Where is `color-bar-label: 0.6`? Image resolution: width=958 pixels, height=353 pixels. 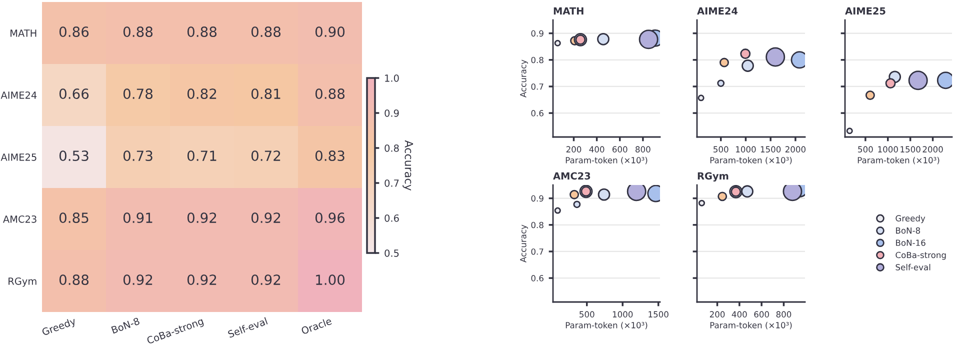 color-bar-label: 0.6 is located at coordinates (391, 218).